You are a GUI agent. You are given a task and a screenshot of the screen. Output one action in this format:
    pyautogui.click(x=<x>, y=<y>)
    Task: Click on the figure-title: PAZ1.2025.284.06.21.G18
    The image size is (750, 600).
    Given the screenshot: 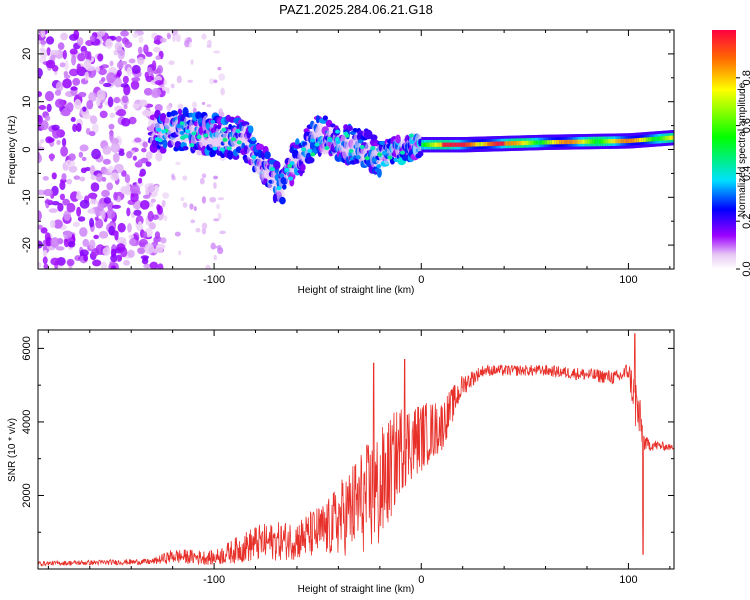 What is the action you would take?
    pyautogui.click(x=356, y=9)
    